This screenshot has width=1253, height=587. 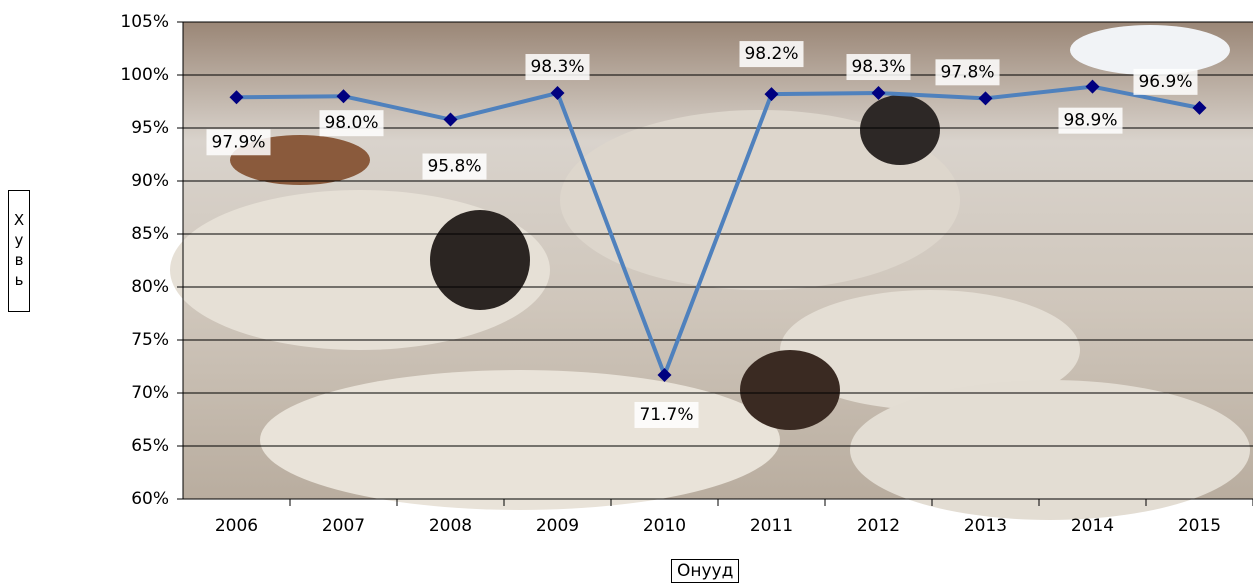 What do you see at coordinates (150, 340) in the screenshot?
I see `y-tick-label: 75%` at bounding box center [150, 340].